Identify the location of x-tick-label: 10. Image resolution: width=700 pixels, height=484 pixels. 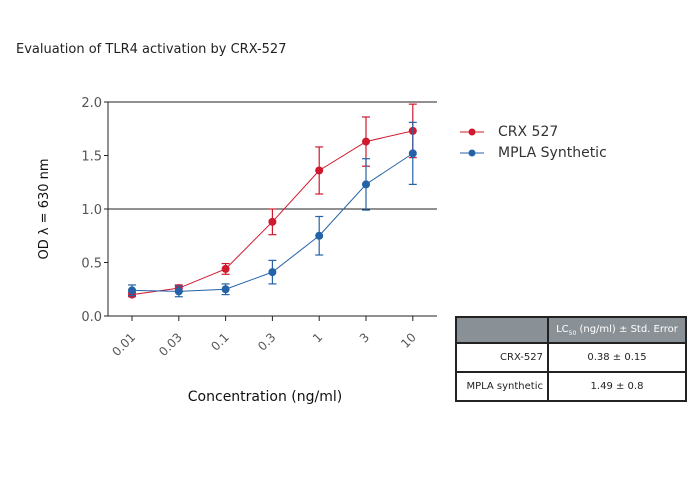
(408, 340).